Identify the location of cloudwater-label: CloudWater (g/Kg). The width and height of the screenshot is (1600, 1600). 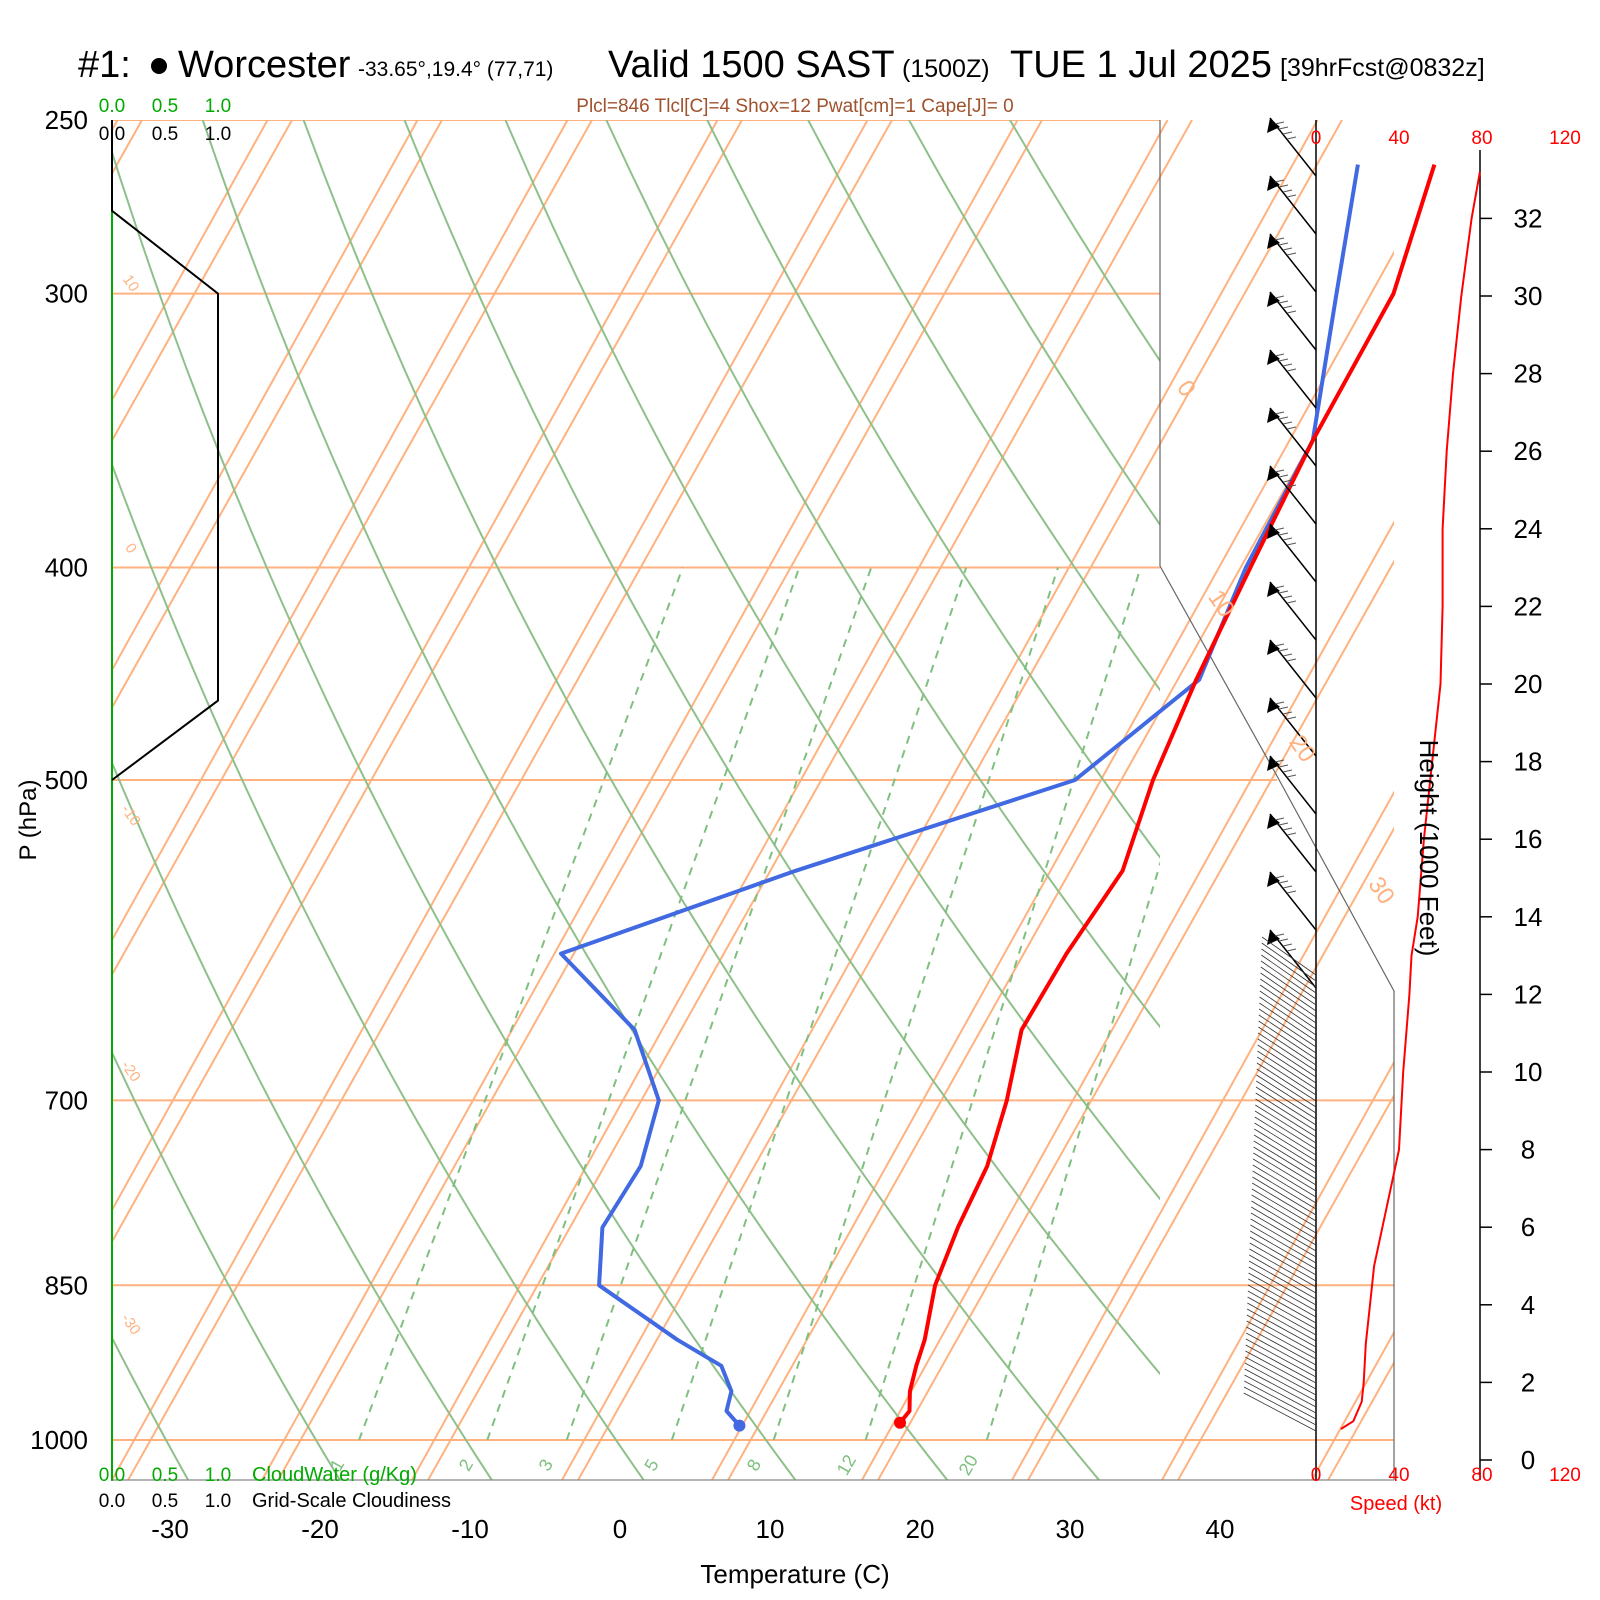
(334, 1475).